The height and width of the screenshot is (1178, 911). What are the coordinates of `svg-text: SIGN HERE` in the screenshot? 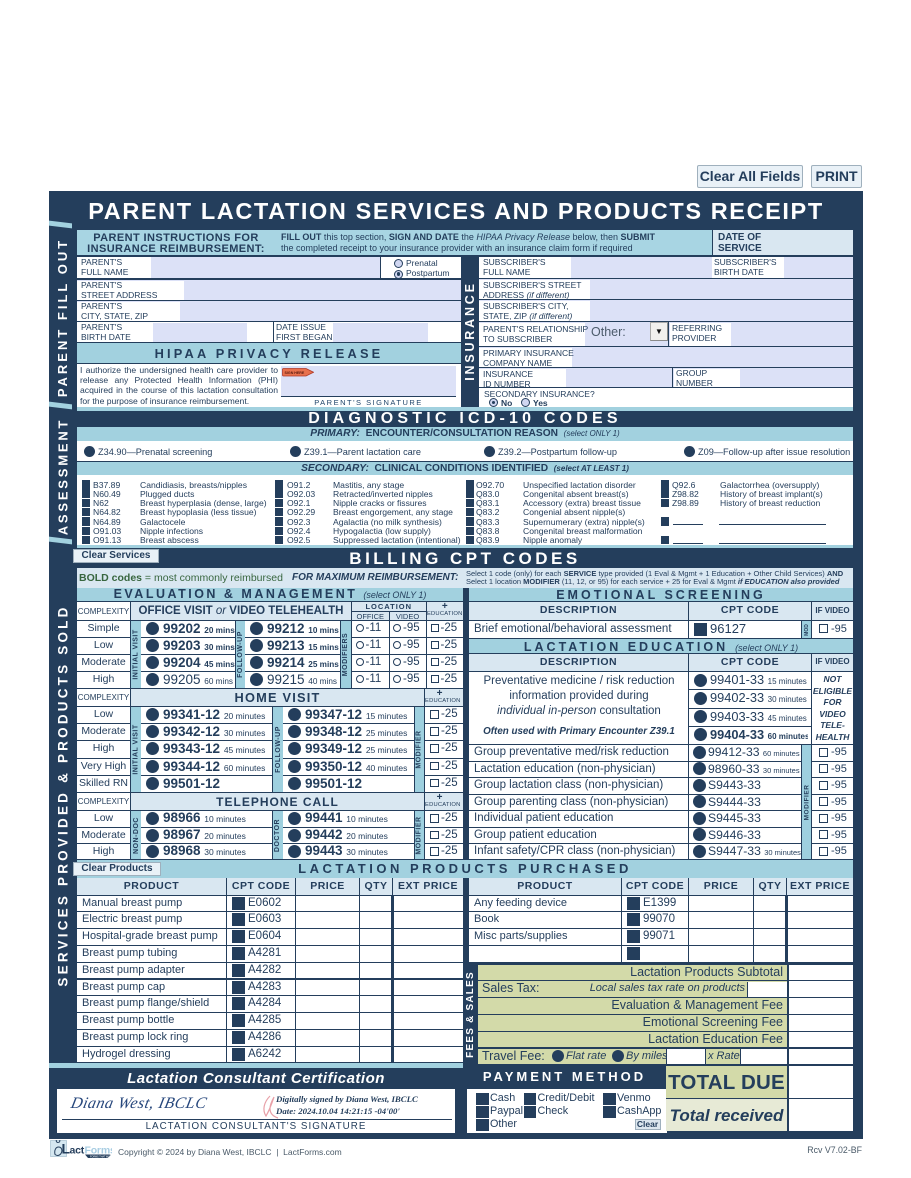 It's located at (295, 373).